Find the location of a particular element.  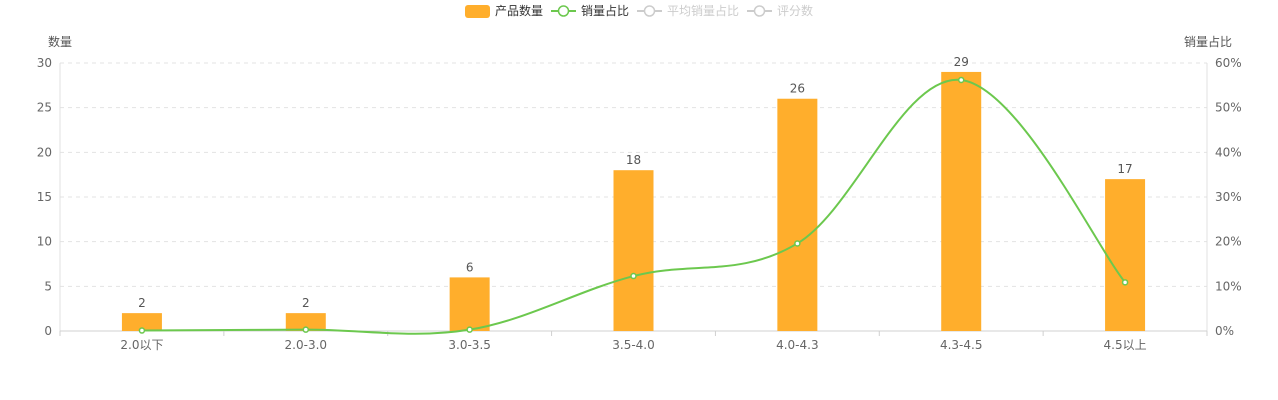

y-right-tick-label: 20% is located at coordinates (1228, 242).